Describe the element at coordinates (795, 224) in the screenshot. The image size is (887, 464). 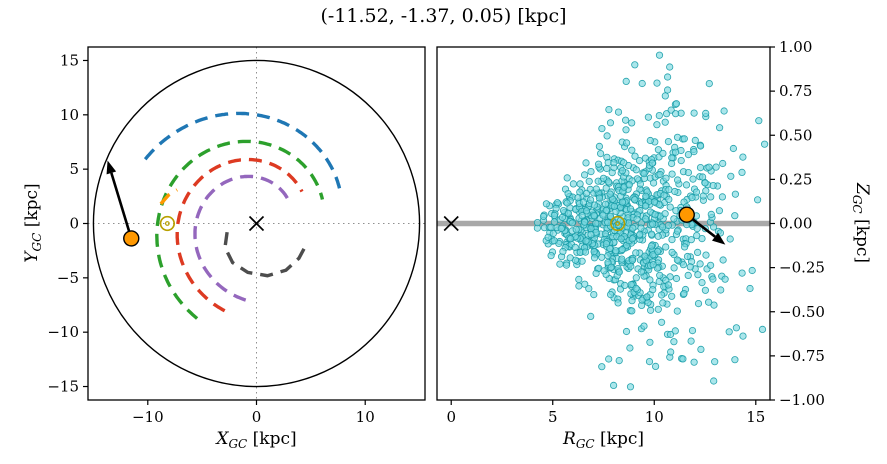
I see `y-tick-label: 0.00` at that location.